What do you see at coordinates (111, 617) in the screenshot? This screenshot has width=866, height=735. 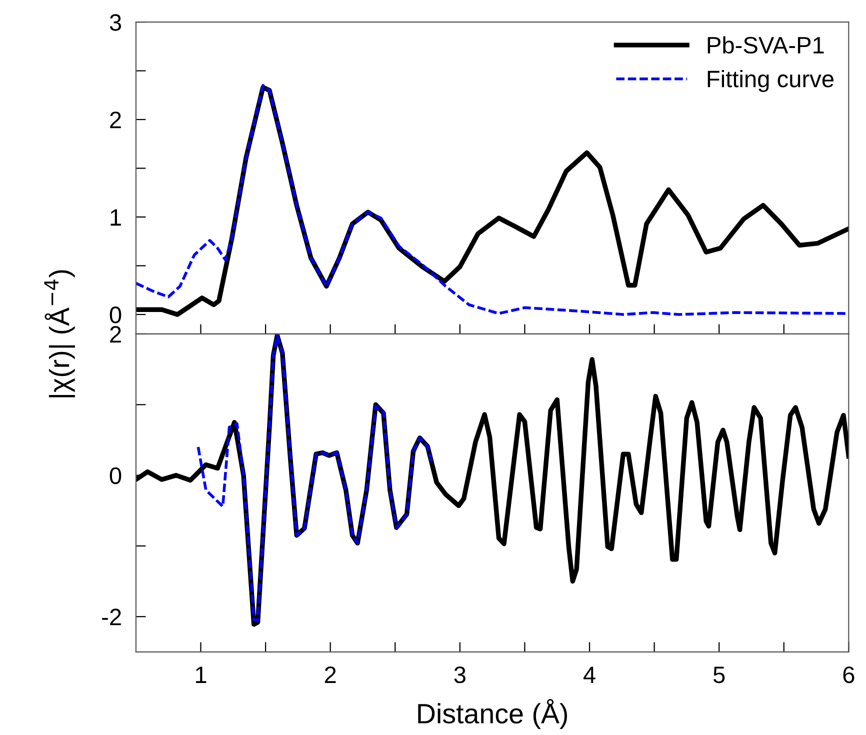 I see `y-tick-label: -2` at bounding box center [111, 617].